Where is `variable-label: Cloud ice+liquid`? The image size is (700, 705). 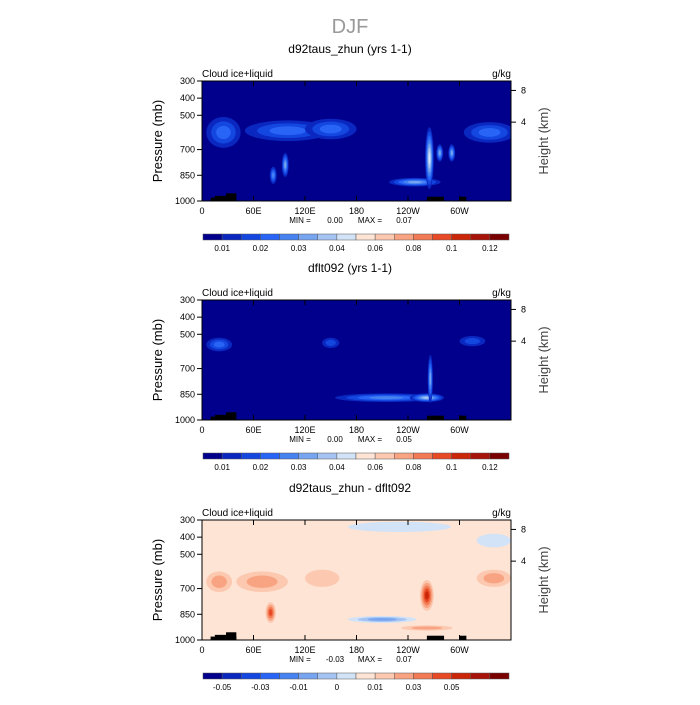
variable-label: Cloud ice+liquid is located at coordinates (237, 74).